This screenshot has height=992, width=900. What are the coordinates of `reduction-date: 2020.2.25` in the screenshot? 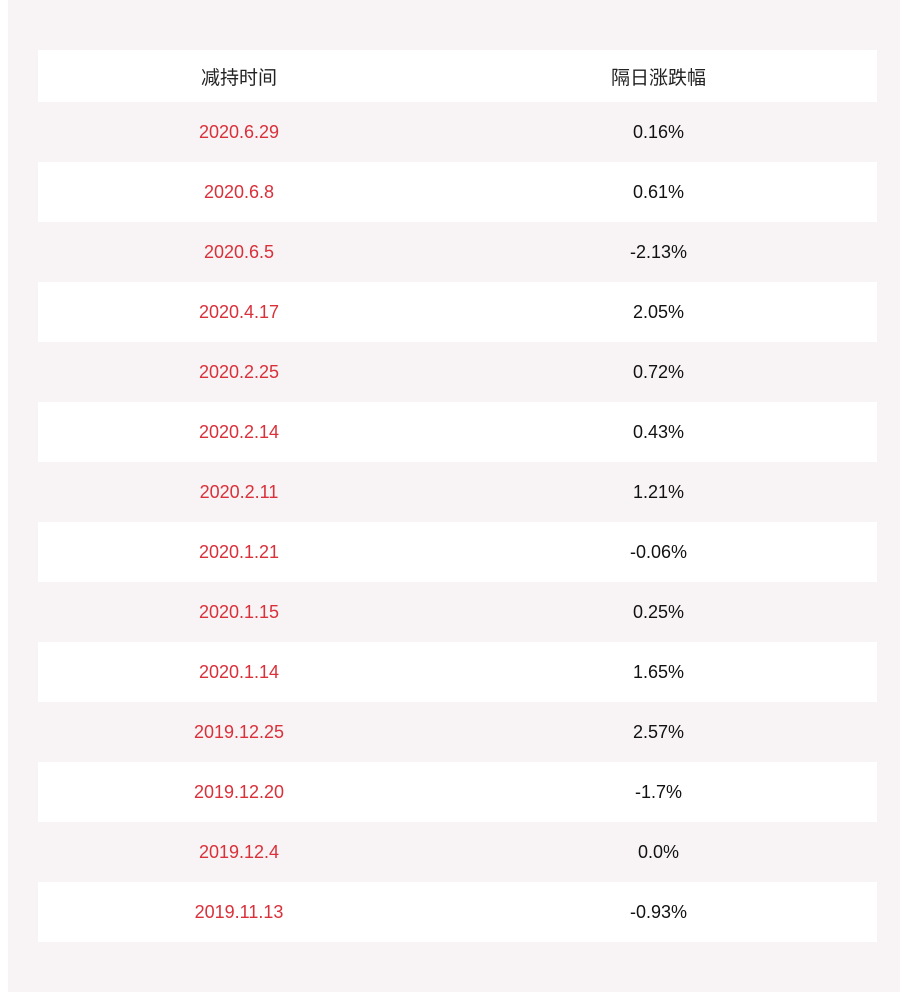 It's located at (239, 371).